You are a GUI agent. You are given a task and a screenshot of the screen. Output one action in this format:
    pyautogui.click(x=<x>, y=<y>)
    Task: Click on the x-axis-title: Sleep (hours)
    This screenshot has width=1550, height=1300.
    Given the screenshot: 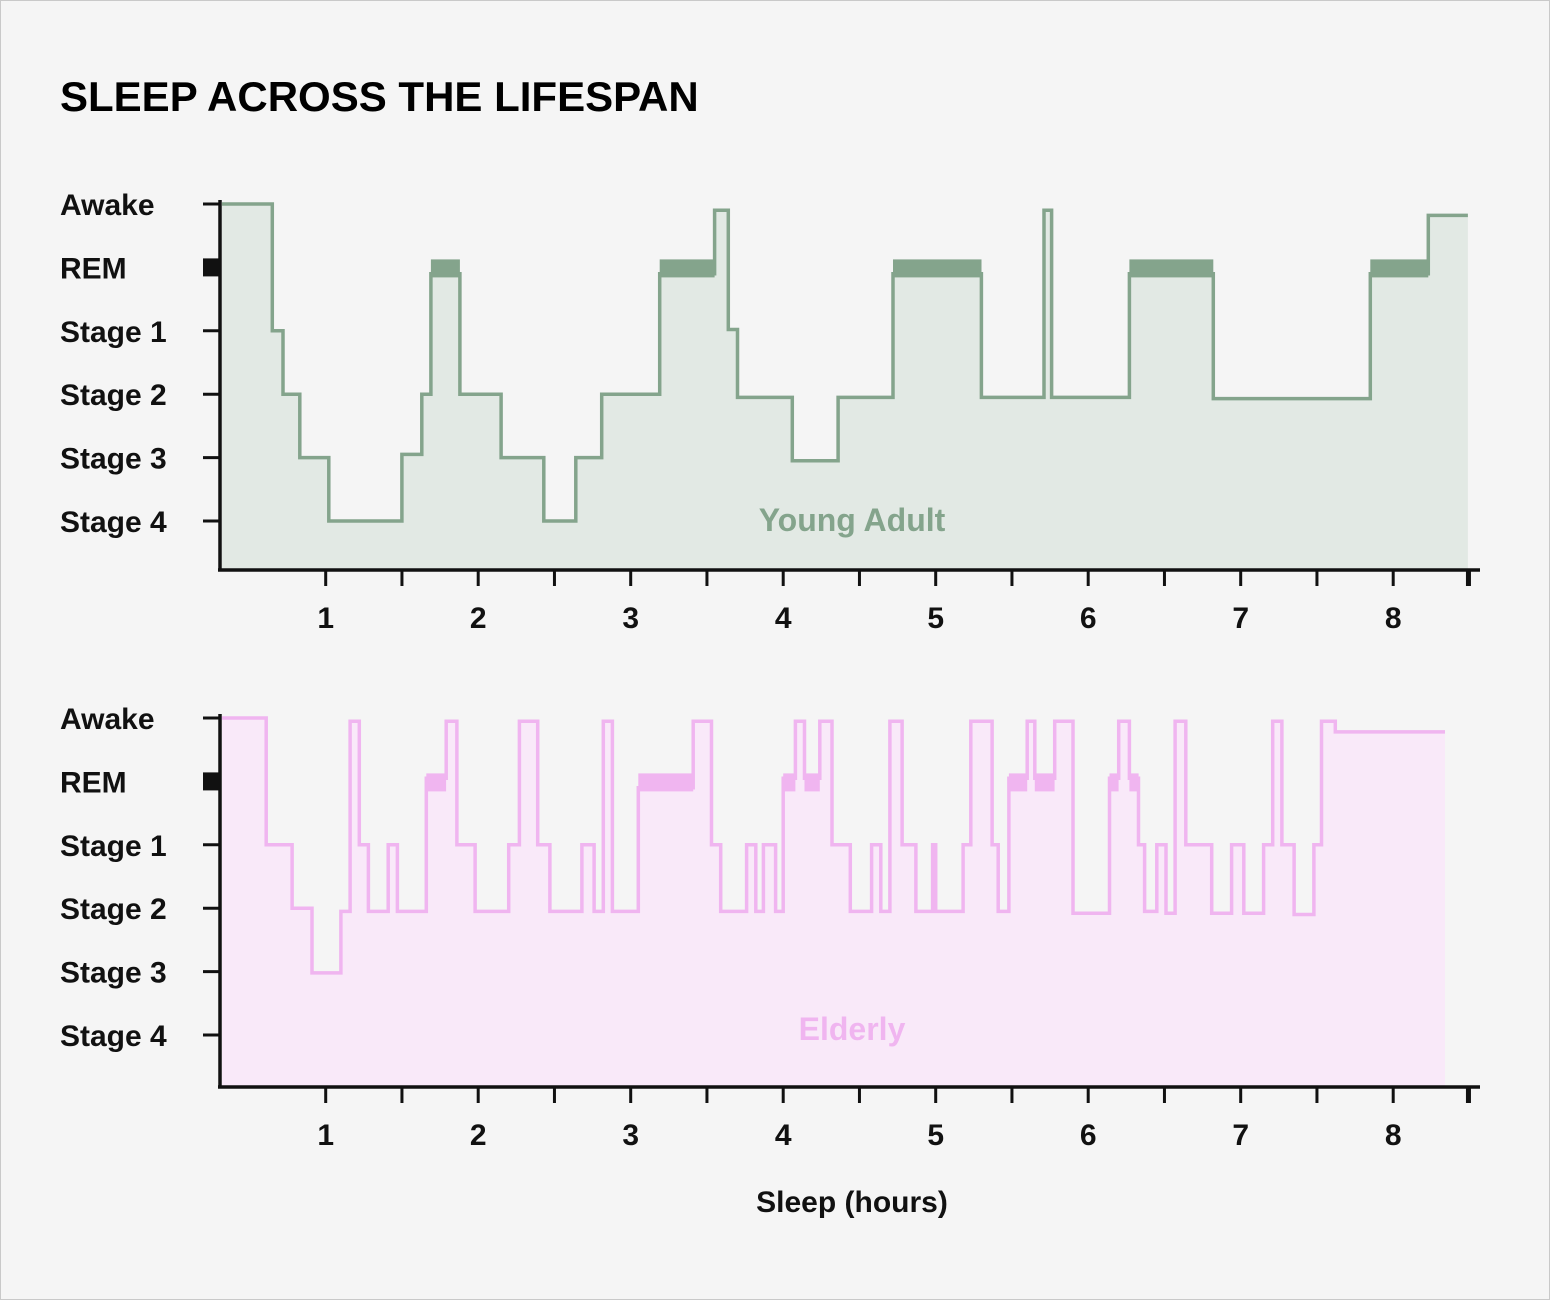 What is the action you would take?
    pyautogui.click(x=852, y=1202)
    